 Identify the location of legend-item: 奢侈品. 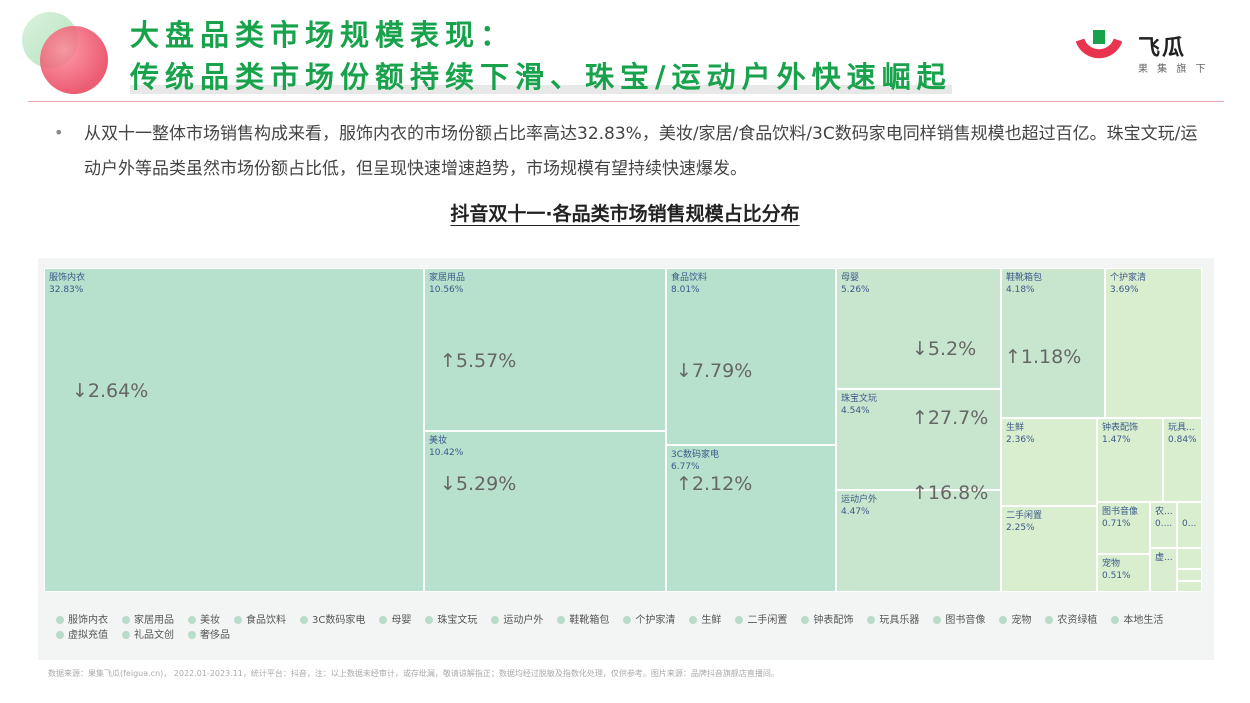
(209, 635).